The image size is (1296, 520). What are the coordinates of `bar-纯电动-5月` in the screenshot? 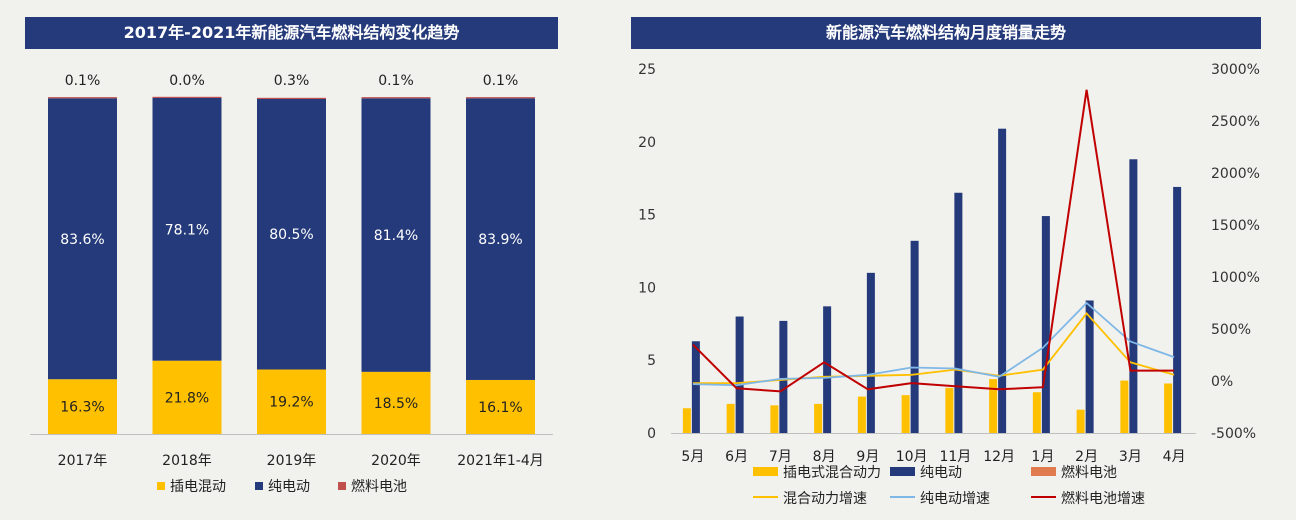 It's located at (695, 387).